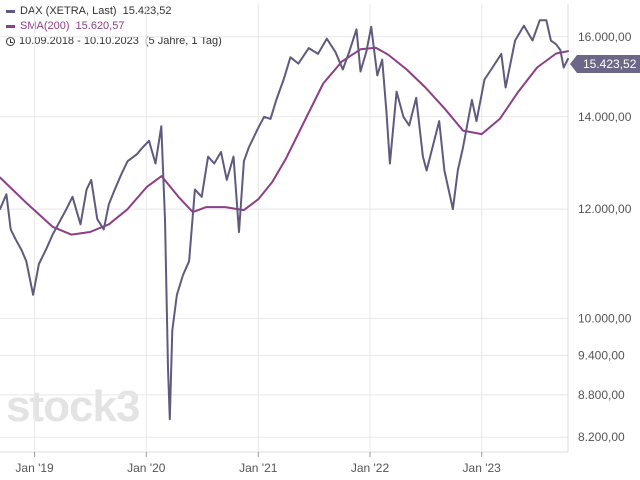 The width and height of the screenshot is (640, 480). I want to click on x-tick-label: Jan '22, so click(370, 468).